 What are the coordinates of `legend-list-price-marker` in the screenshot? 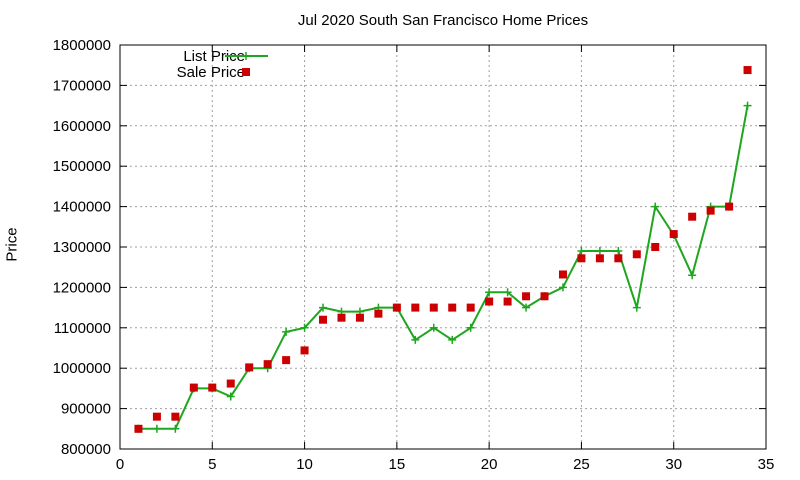 It's located at (246, 56).